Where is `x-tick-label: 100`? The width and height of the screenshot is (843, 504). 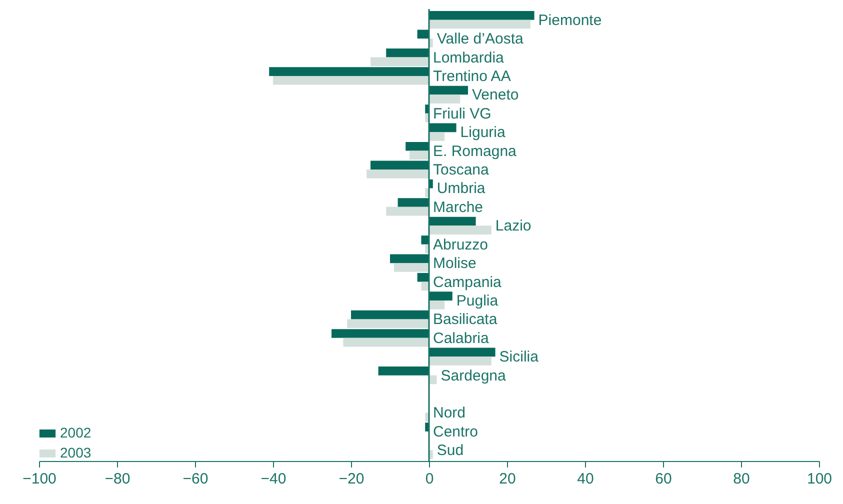 x-tick-label: 100 is located at coordinates (819, 479).